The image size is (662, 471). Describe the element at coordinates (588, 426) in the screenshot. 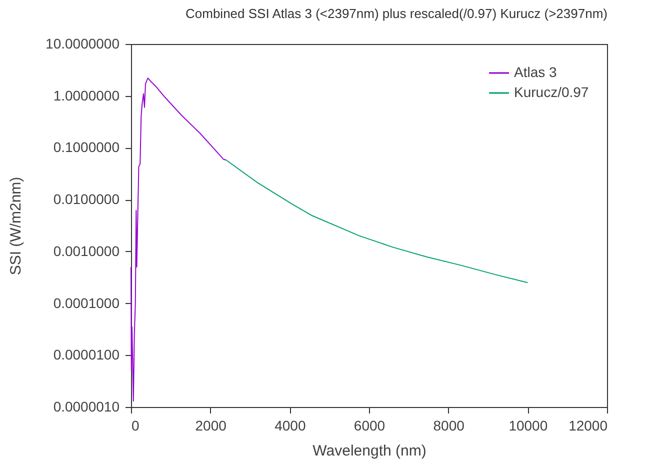

I see `x-tick-label: 12000` at that location.